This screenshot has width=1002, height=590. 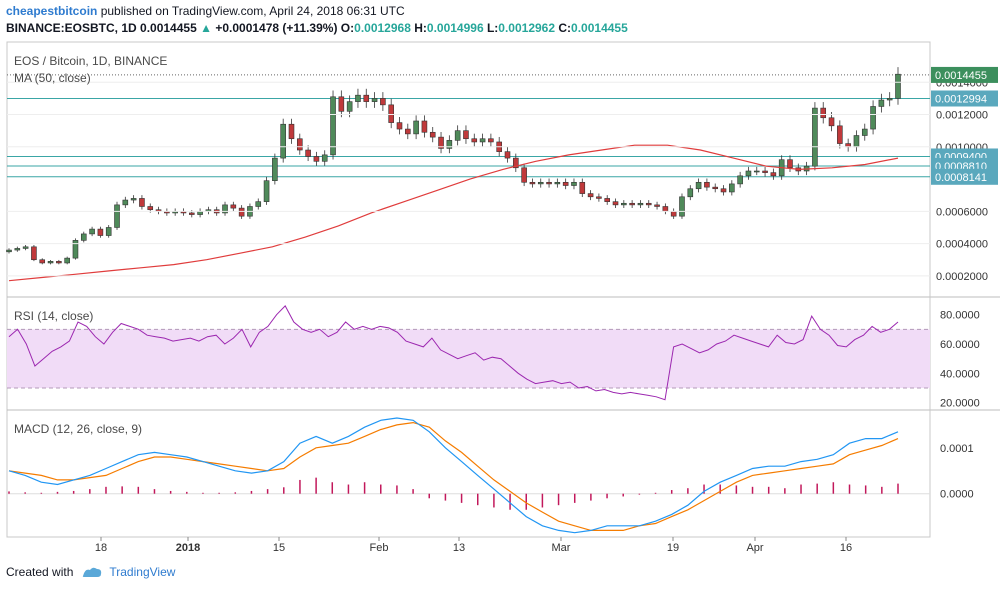 What do you see at coordinates (960, 404) in the screenshot?
I see `rsi-tick-label: 20.0000` at bounding box center [960, 404].